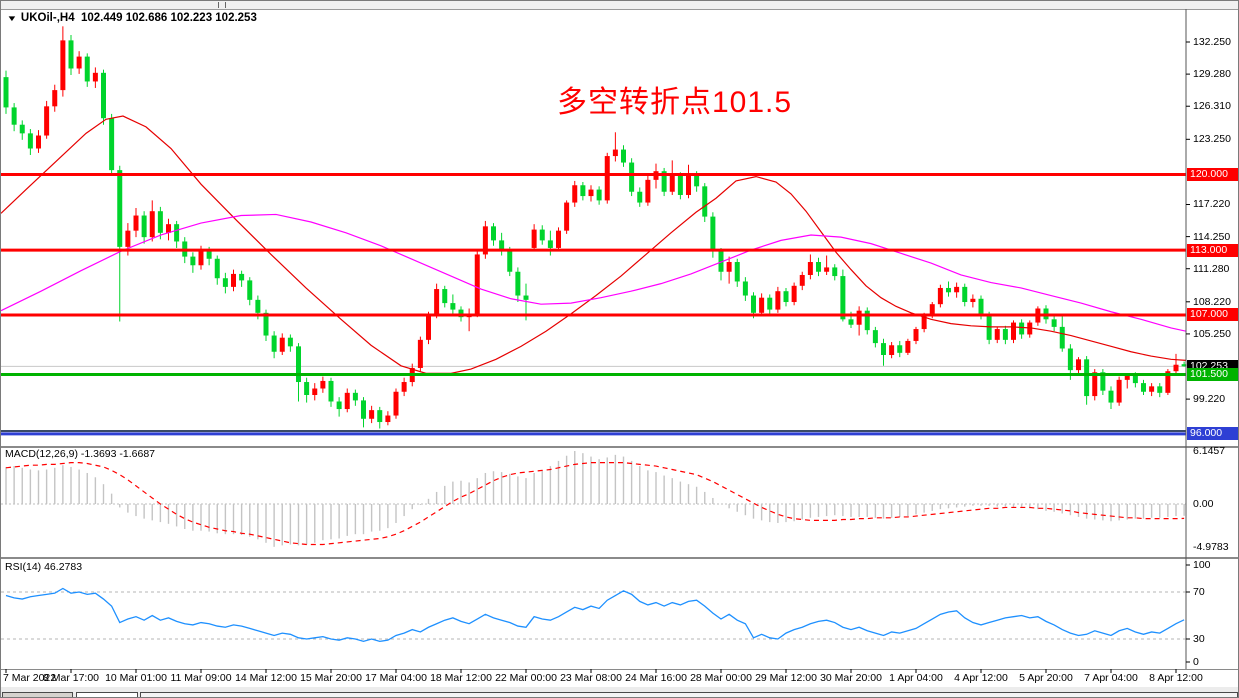 The image size is (1239, 698). I want to click on time-axis-label: 7 Mar 2022, so click(30, 678).